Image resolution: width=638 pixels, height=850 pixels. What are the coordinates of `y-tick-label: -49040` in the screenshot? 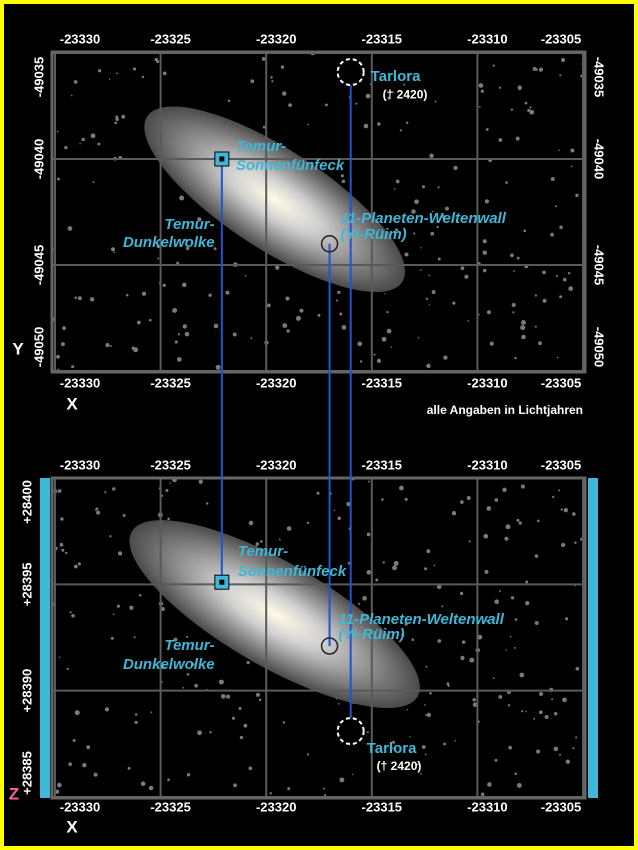 It's located at (599, 159).